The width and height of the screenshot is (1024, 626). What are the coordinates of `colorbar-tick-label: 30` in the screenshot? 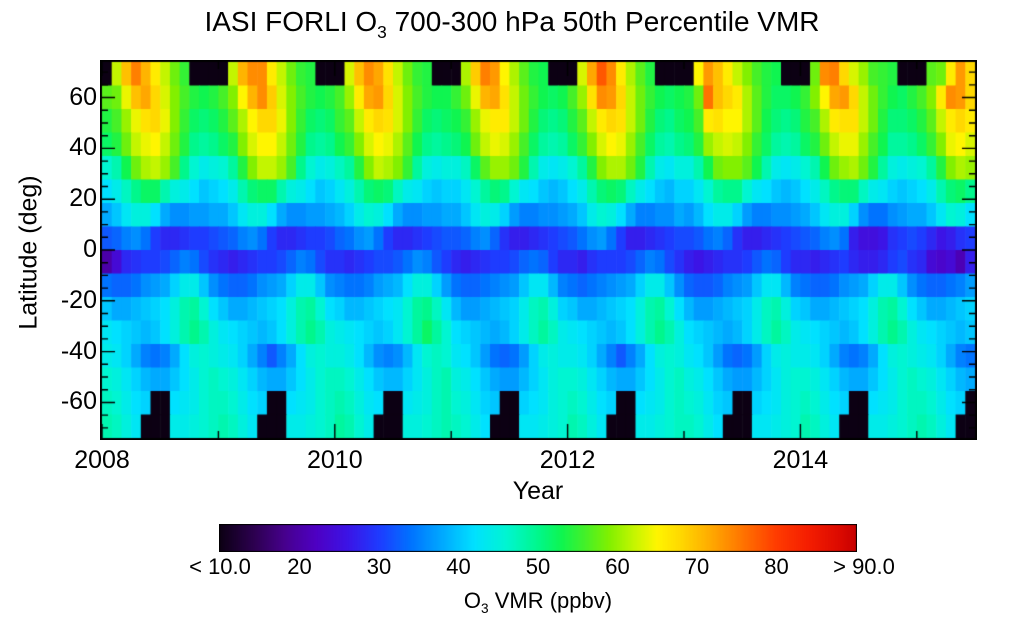 It's located at (379, 566).